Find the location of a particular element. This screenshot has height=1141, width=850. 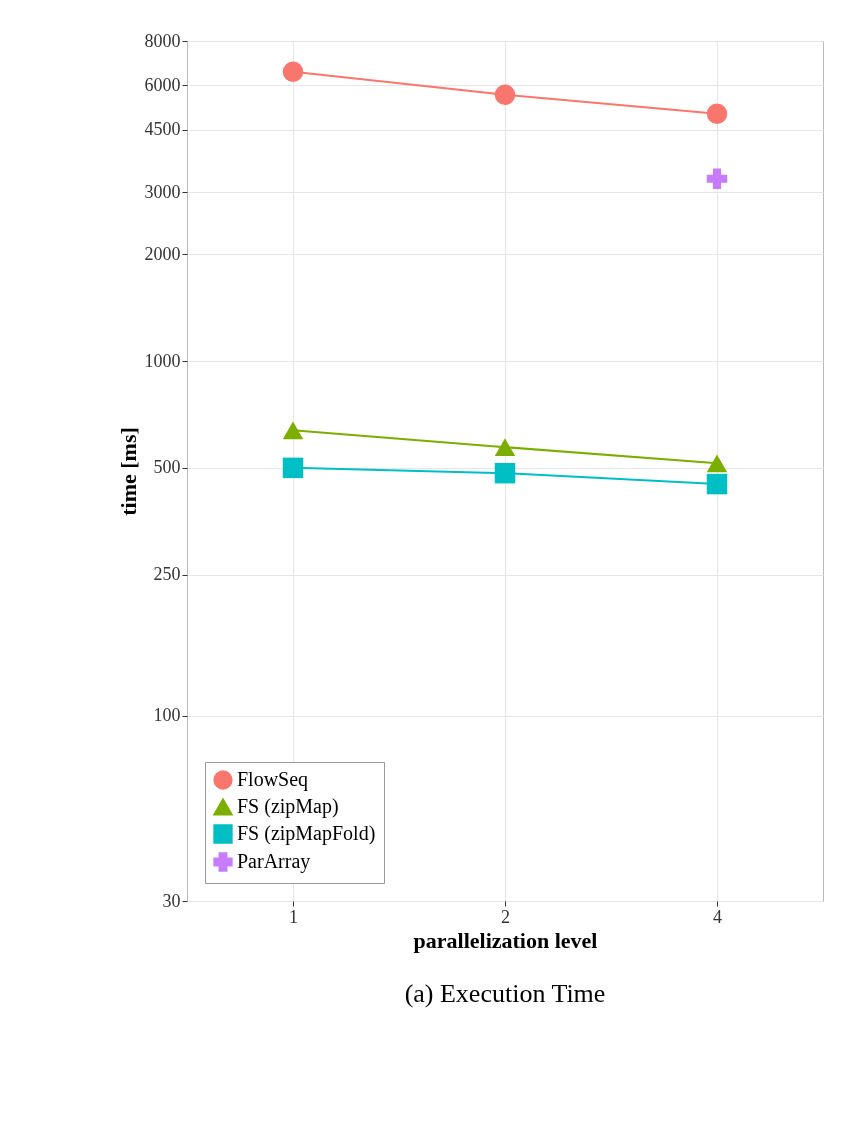

x-tick-label: 1 is located at coordinates (293, 916).